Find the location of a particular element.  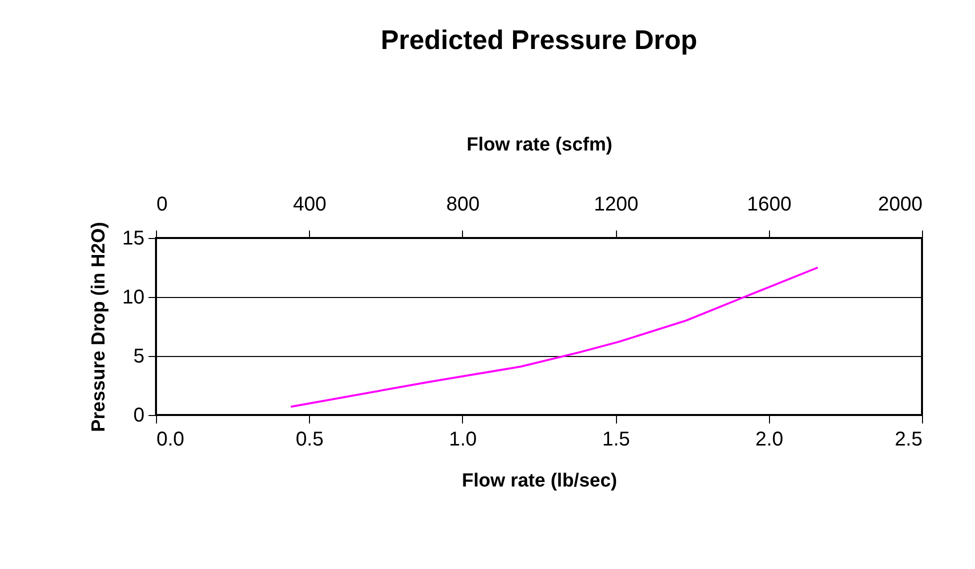

x2-tick-label: 1200 is located at coordinates (616, 205).